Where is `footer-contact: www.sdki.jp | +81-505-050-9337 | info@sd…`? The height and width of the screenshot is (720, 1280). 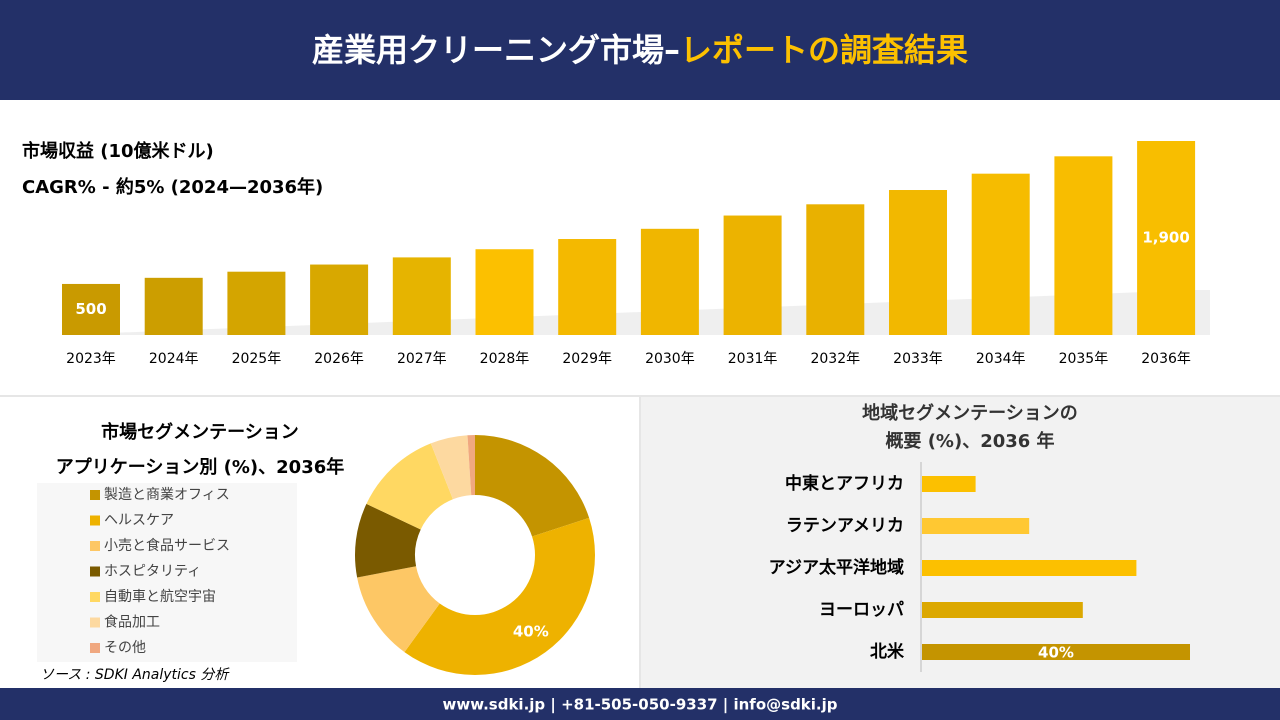
footer-contact: www.sdki.jp | +81-505-050-9337 | info@sd… is located at coordinates (639, 705).